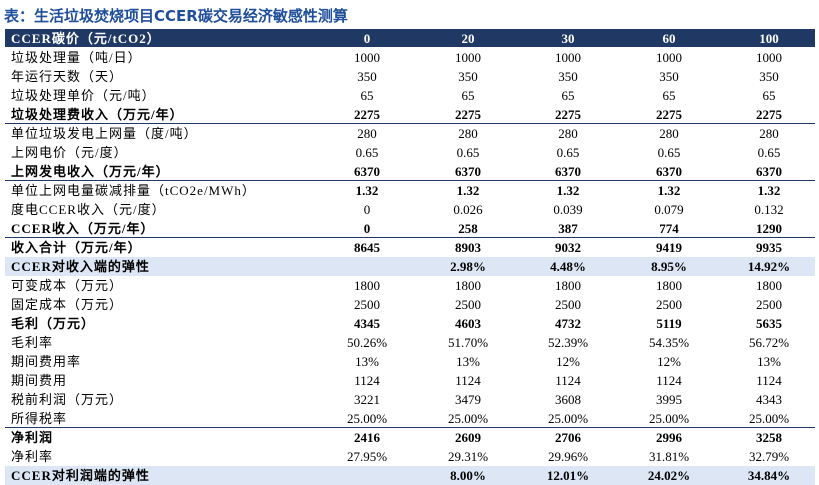  Describe the element at coordinates (32, 437) in the screenshot. I see `row-label: 净利润` at that location.